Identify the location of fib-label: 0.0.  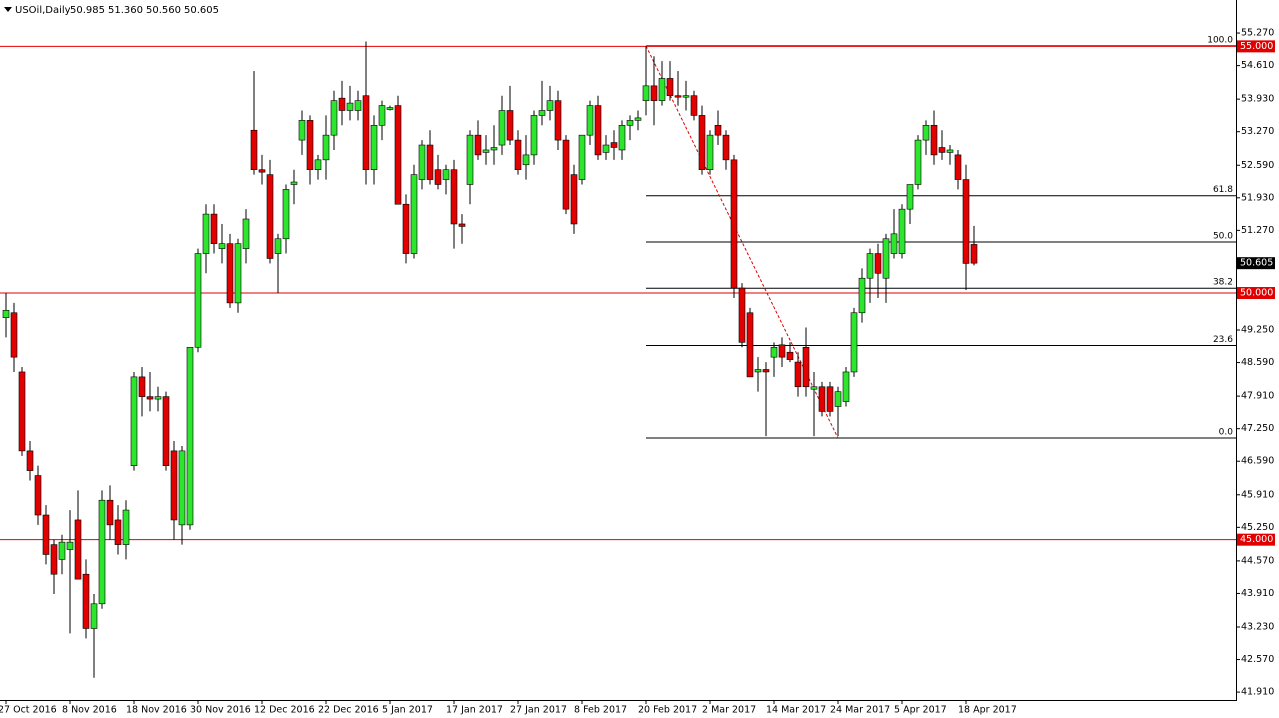
(1226, 433).